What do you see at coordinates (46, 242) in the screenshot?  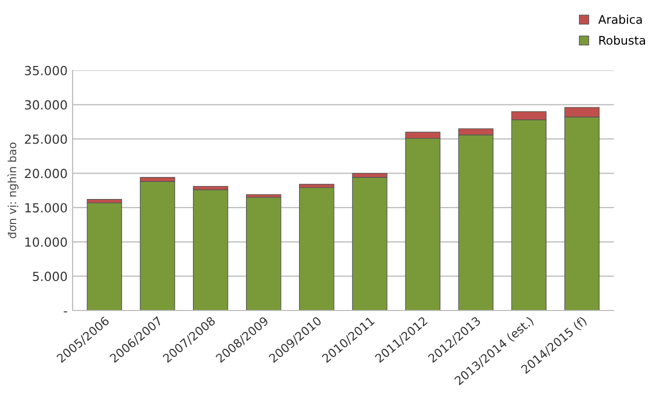 I see `y-tick-label: 10.000` at bounding box center [46, 242].